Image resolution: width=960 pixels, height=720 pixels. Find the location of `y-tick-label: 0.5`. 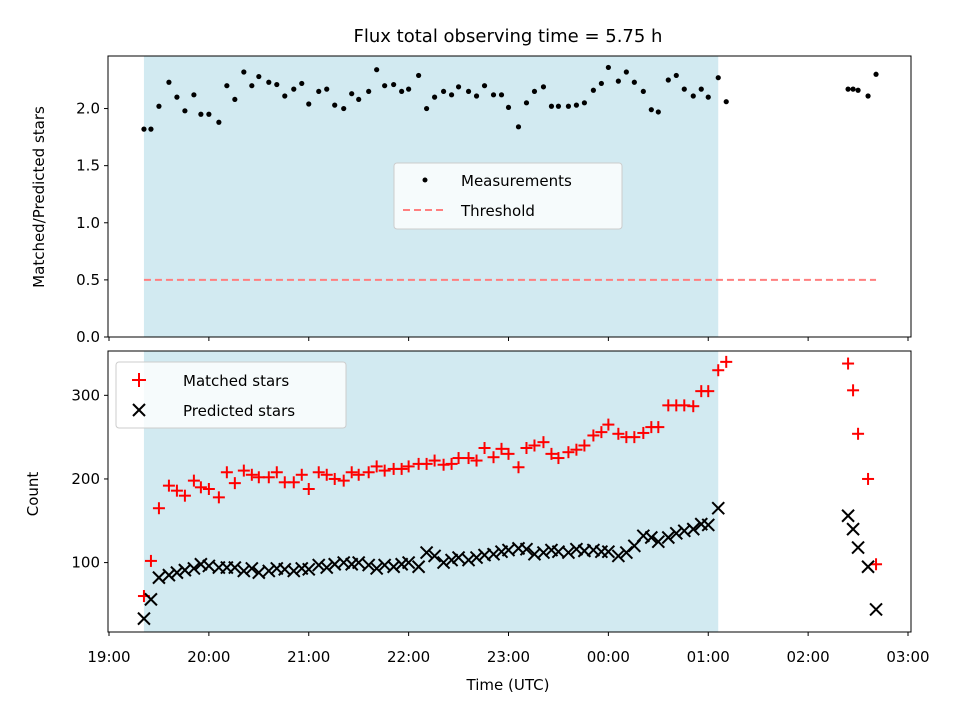

y-tick-label: 0.5 is located at coordinates (88, 280).